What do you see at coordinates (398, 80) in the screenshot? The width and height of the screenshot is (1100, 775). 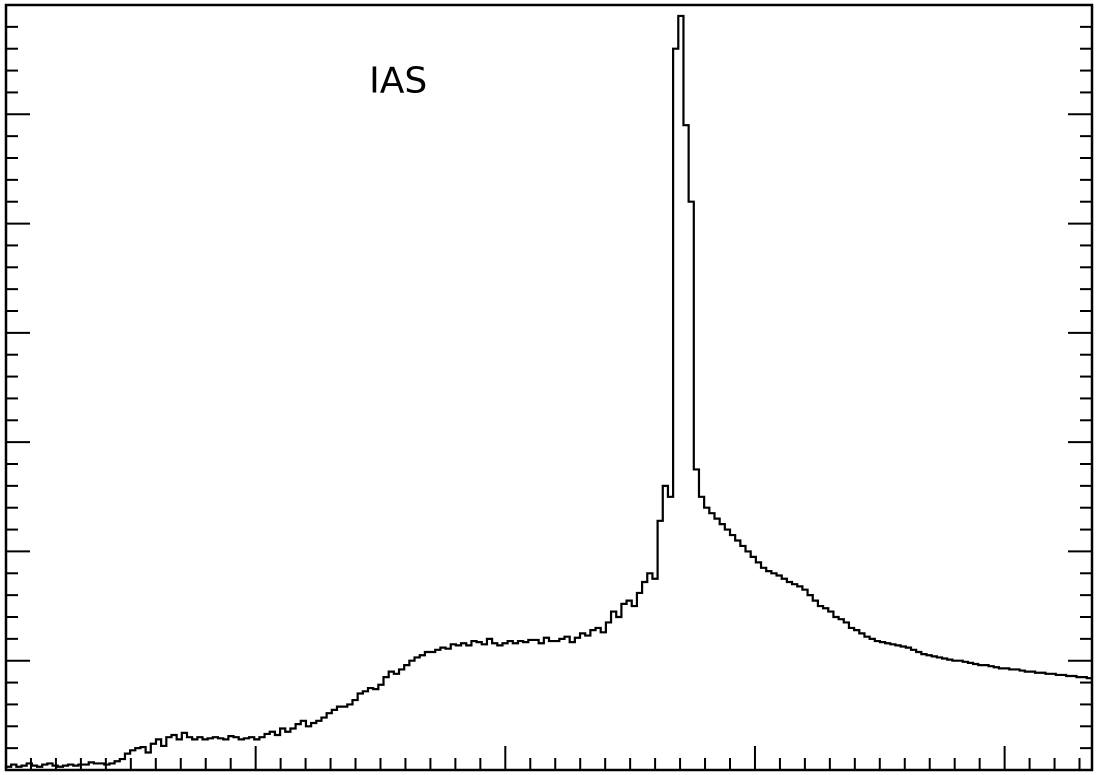 I see `peak-annotation: IAS` at bounding box center [398, 80].